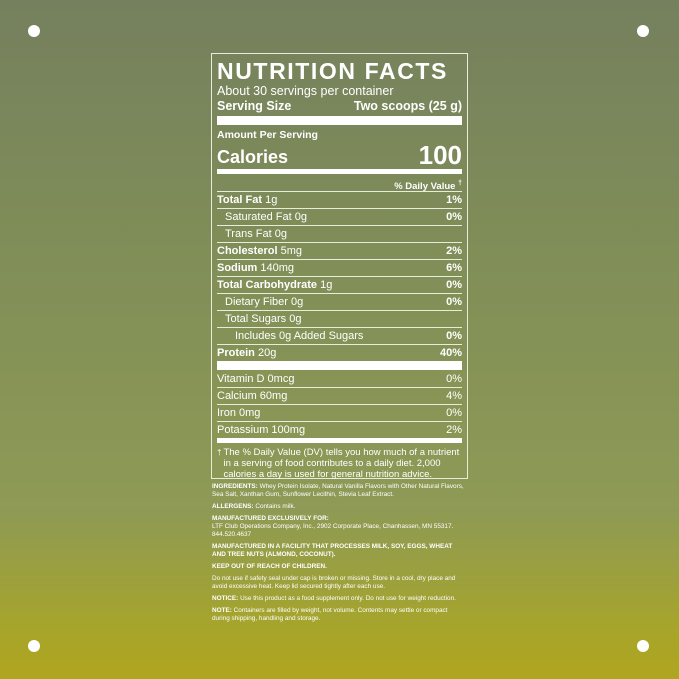  I want to click on dv-header: % Daily Value †, so click(339, 184).